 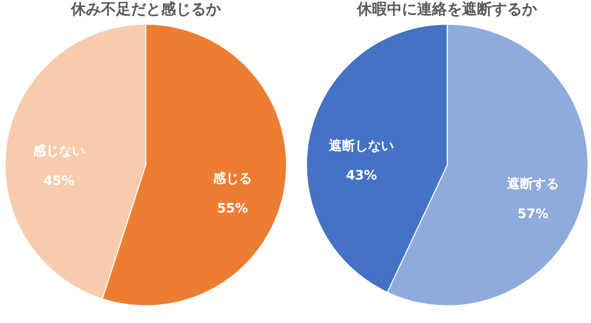 What do you see at coordinates (533, 214) in the screenshot?
I see `data-label: 57%` at bounding box center [533, 214].